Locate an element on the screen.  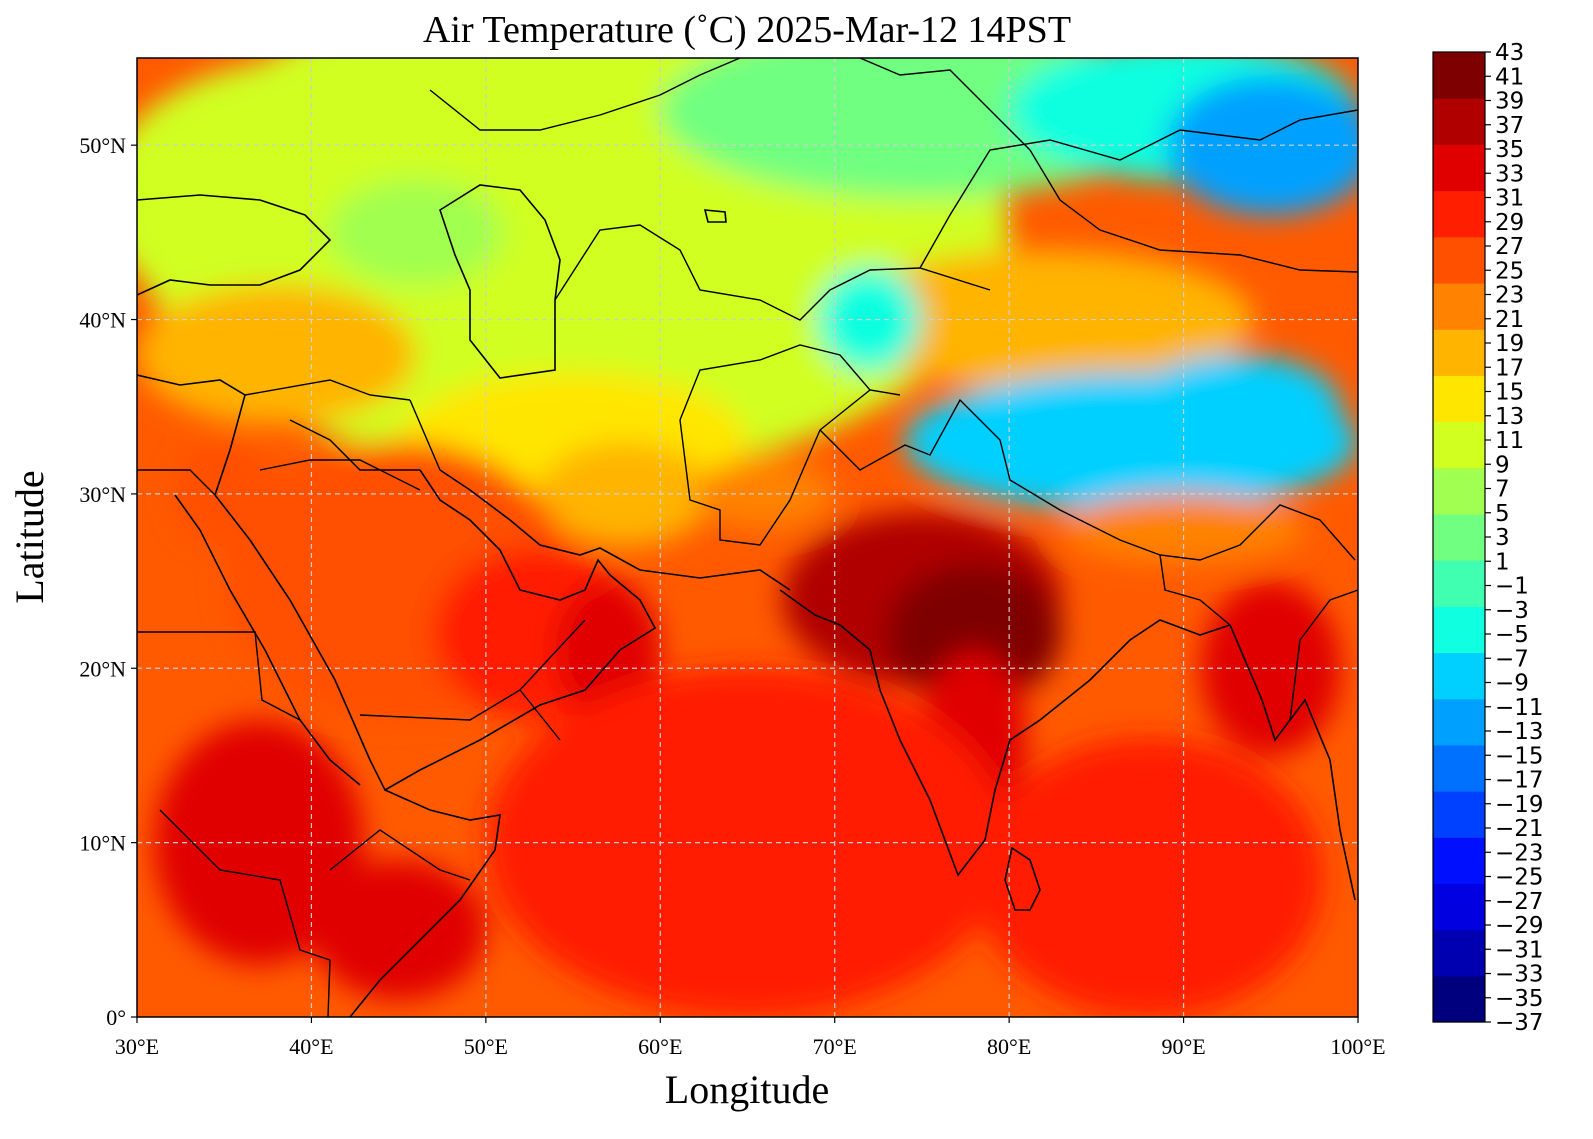
colorbar-tick-label: −27 is located at coordinates (1519, 902).